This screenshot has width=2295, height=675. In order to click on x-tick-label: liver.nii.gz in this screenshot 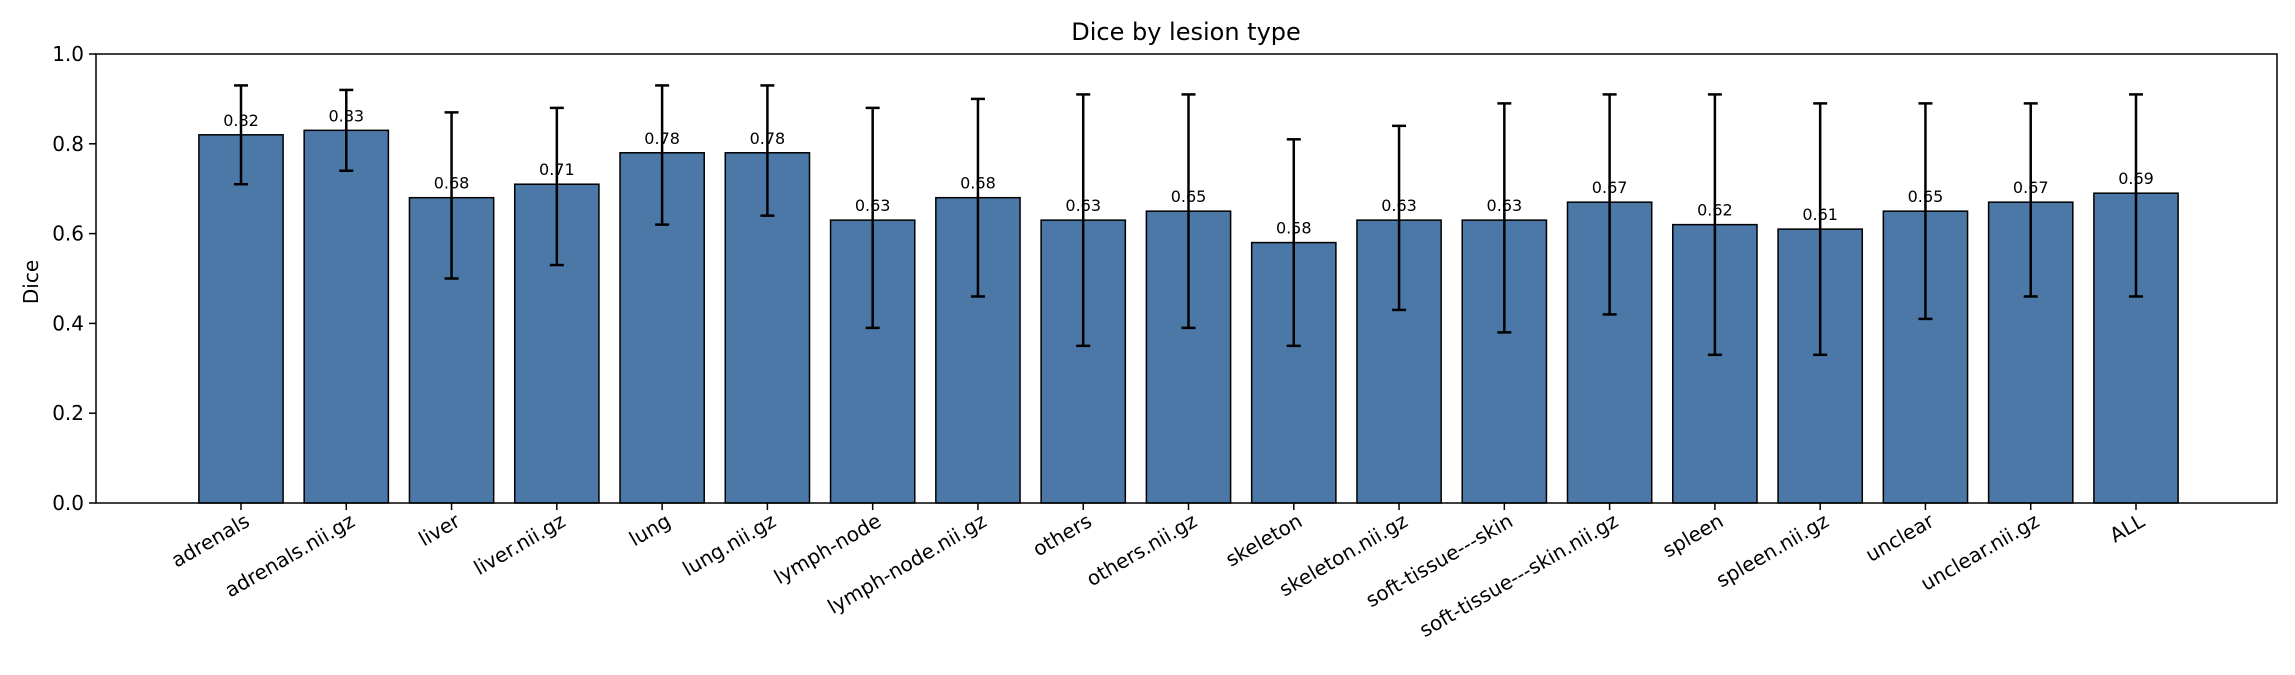, I will do `click(520, 544)`.